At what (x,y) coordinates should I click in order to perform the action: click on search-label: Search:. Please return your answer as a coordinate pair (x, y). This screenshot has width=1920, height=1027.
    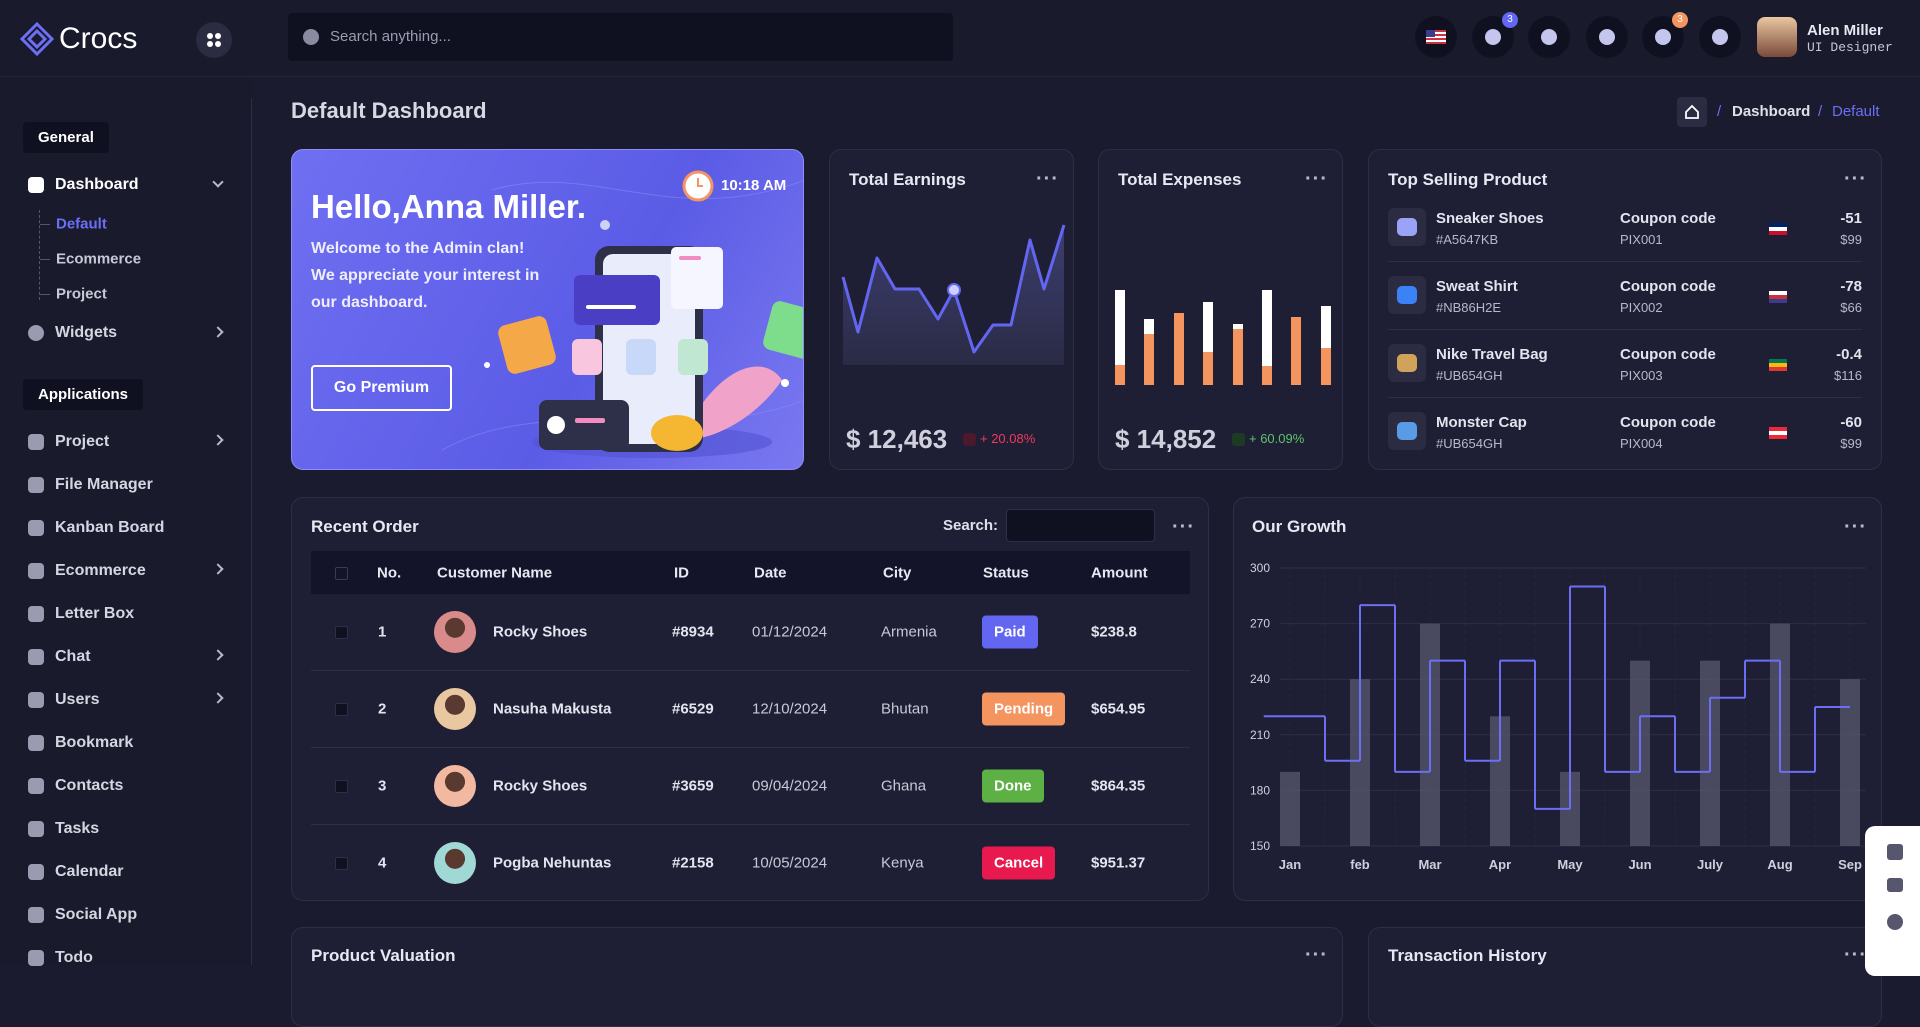
    Looking at the image, I should click on (971, 525).